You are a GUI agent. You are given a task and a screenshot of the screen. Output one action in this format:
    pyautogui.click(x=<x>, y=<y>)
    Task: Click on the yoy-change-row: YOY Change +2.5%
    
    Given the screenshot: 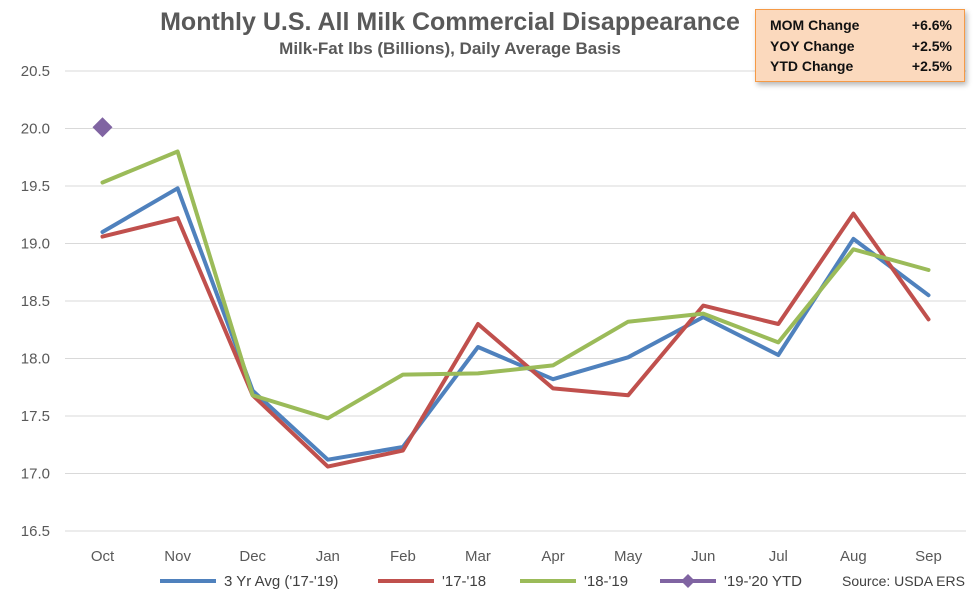 What is the action you would take?
    pyautogui.click(x=861, y=46)
    